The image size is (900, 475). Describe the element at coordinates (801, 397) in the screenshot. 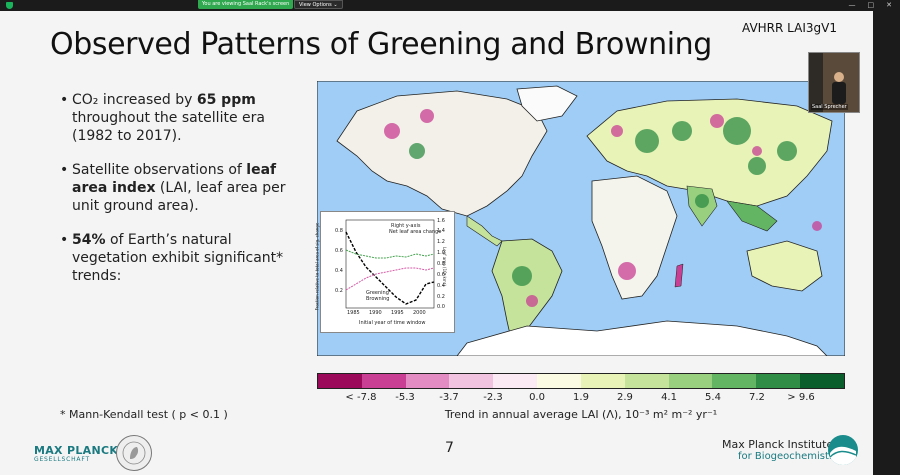

I see `colorbar-tick: > 9.6` at that location.